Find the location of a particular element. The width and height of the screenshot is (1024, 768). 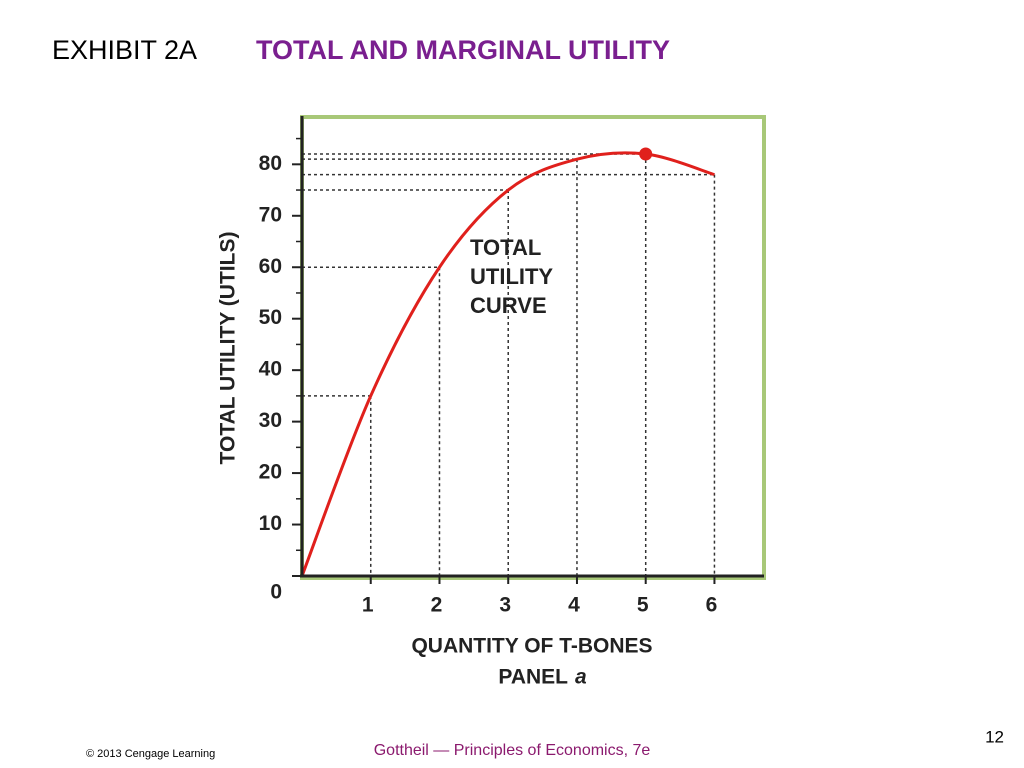

y-tick-label: 80 is located at coordinates (270, 163).